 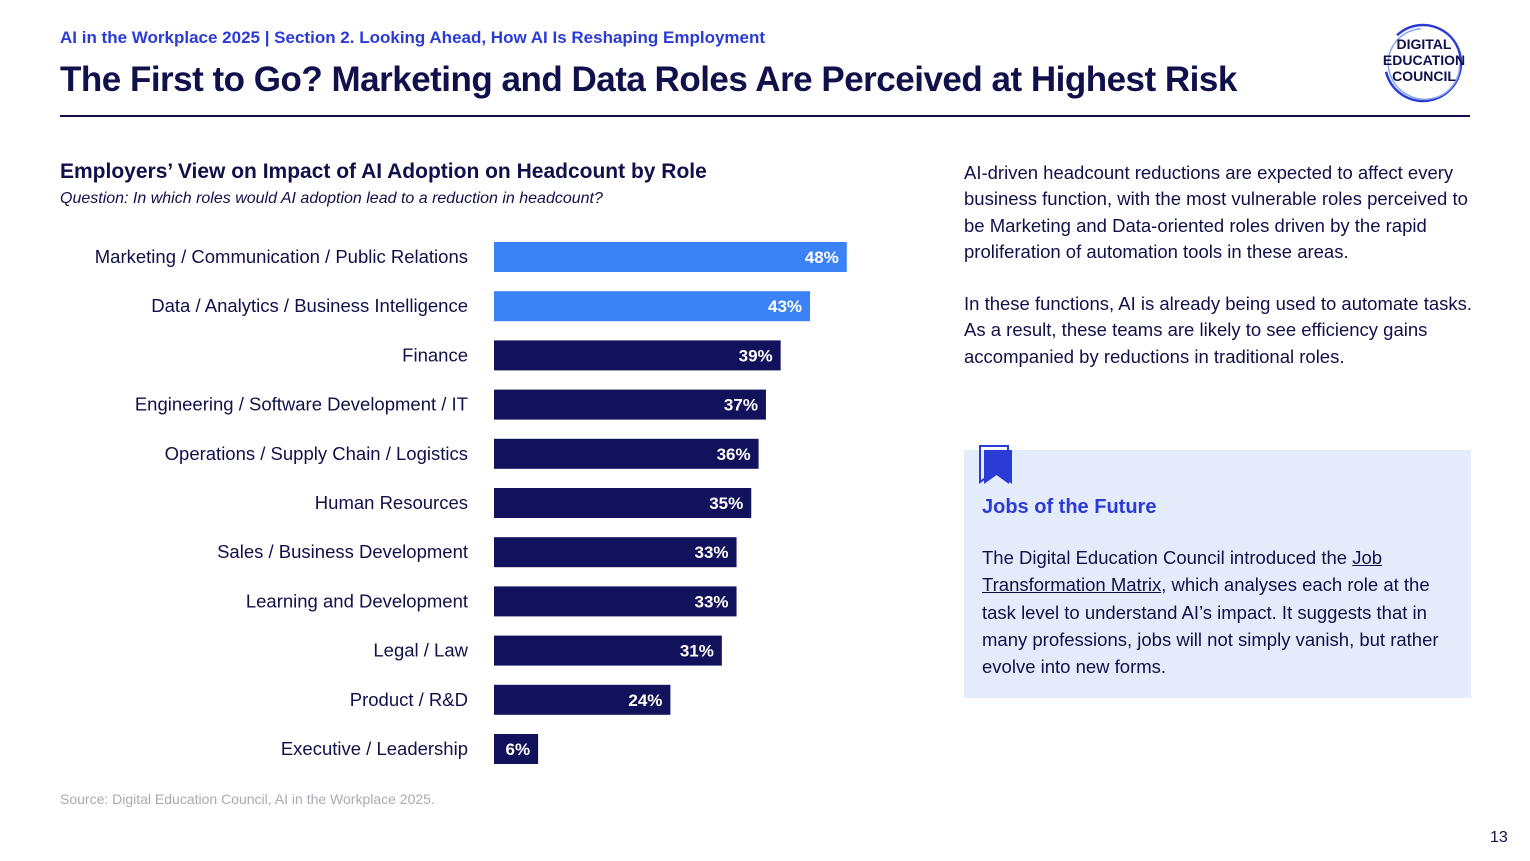 What do you see at coordinates (420, 650) in the screenshot?
I see `category-label: Legal / Law` at bounding box center [420, 650].